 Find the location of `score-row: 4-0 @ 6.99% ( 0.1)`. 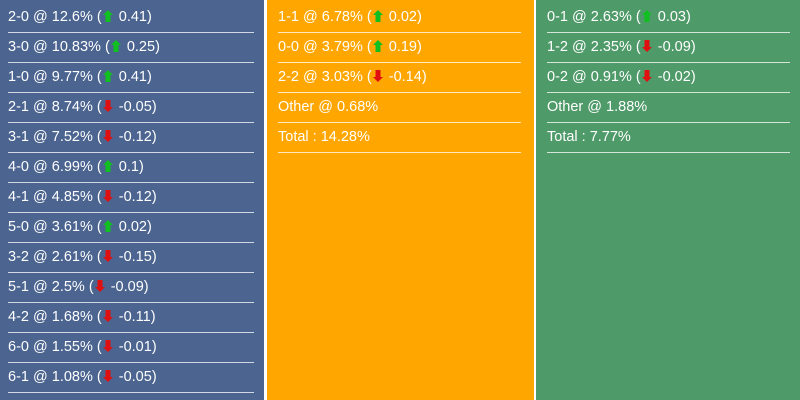

score-row: 4-0 @ 6.99% ( 0.1) is located at coordinates (131, 168).